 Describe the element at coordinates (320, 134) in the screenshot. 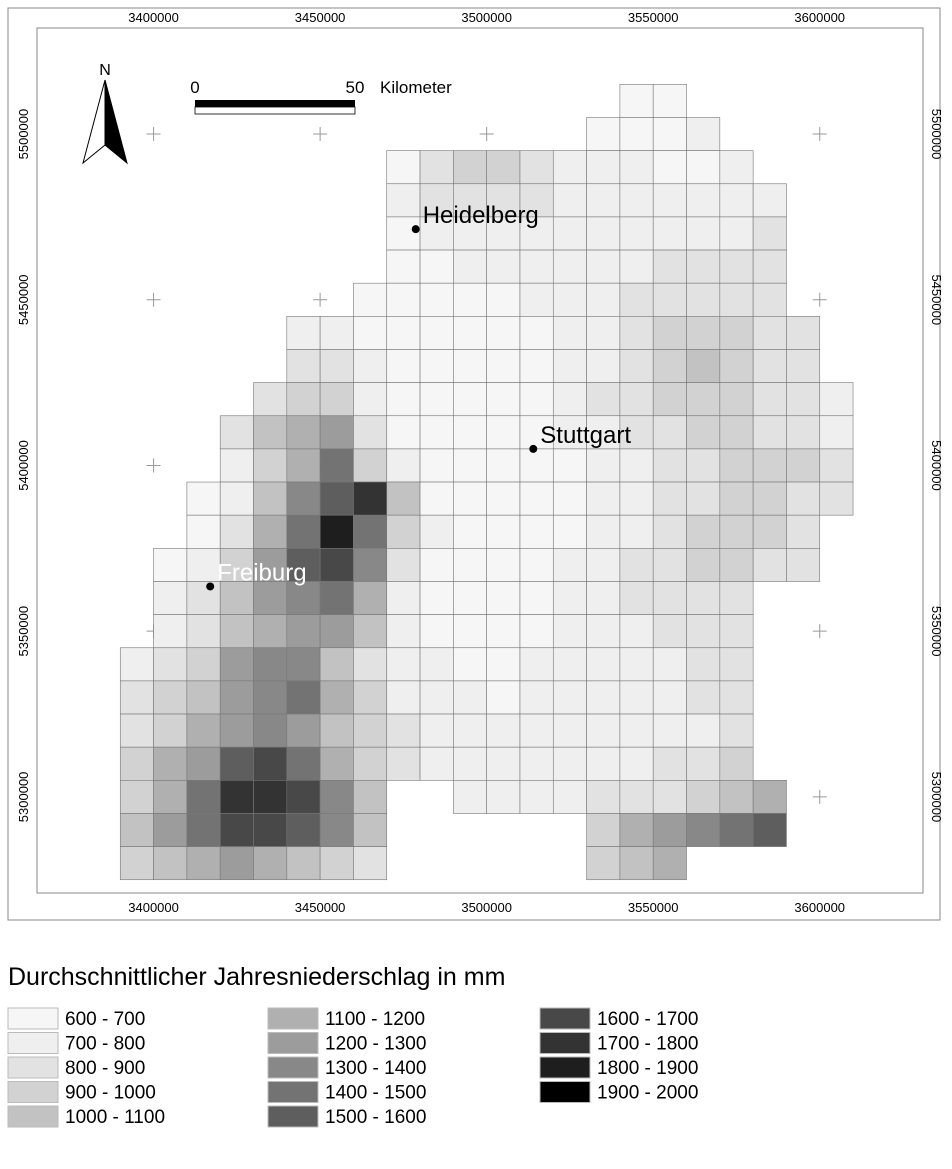

I see `graticule-cross` at that location.